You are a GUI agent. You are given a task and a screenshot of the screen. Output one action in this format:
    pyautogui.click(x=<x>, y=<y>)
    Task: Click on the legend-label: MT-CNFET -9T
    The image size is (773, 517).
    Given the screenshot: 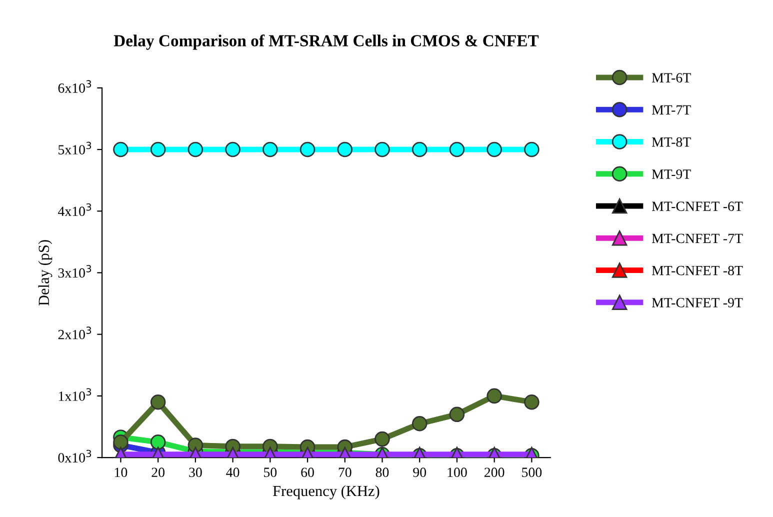 What is the action you would take?
    pyautogui.click(x=697, y=303)
    